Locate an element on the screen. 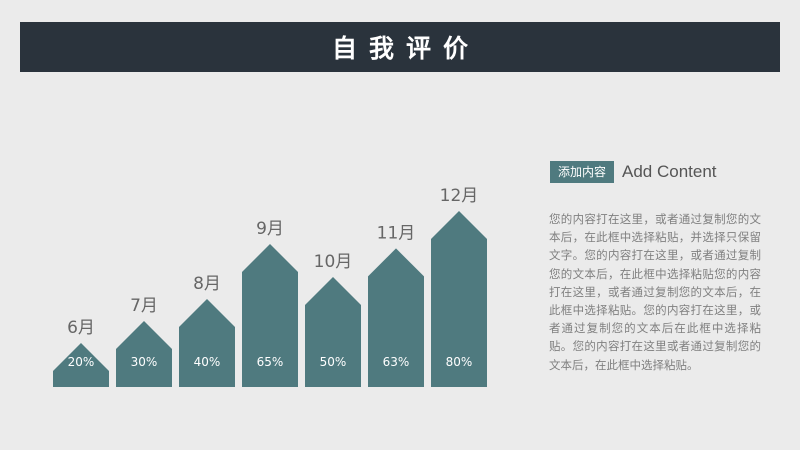 The width and height of the screenshot is (800, 450). category-label: 7月 is located at coordinates (144, 306).